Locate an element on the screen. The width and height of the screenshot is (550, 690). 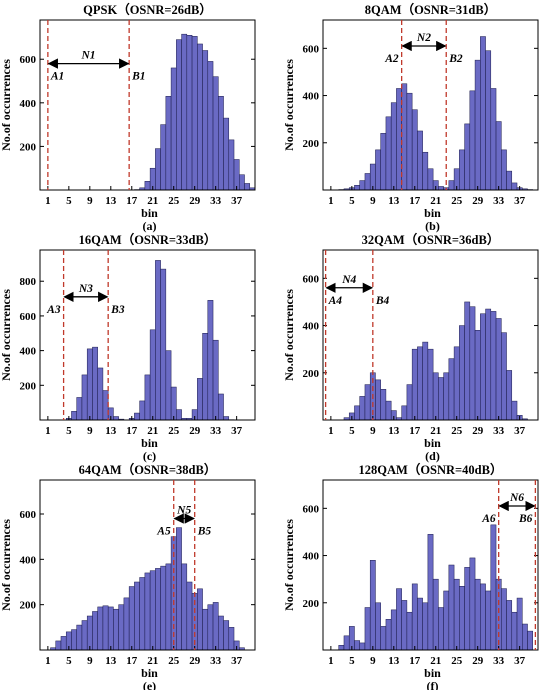
x-tick-label: 13 is located at coordinates (394, 201).